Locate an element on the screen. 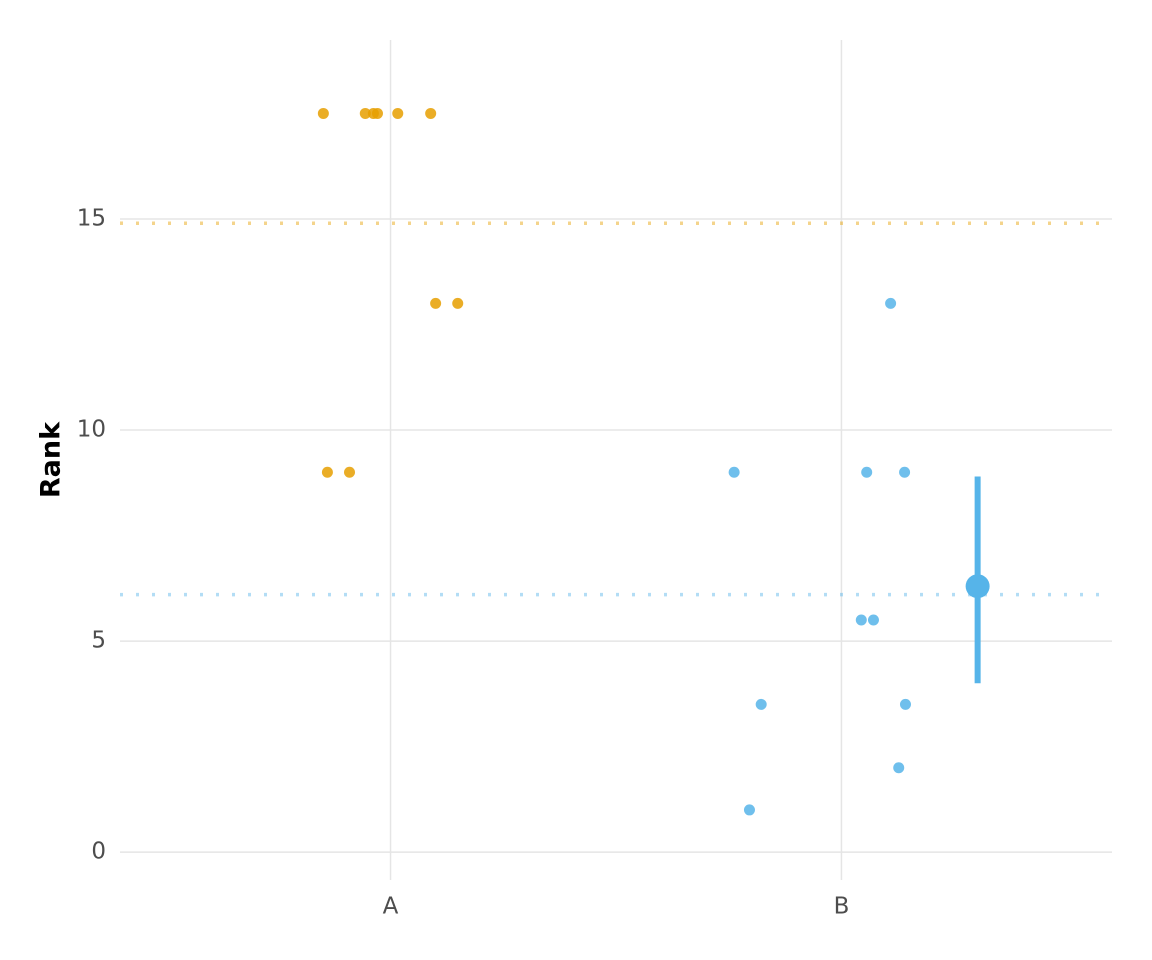 This screenshot has width=1152, height=960. x-tick-label: B is located at coordinates (842, 907).